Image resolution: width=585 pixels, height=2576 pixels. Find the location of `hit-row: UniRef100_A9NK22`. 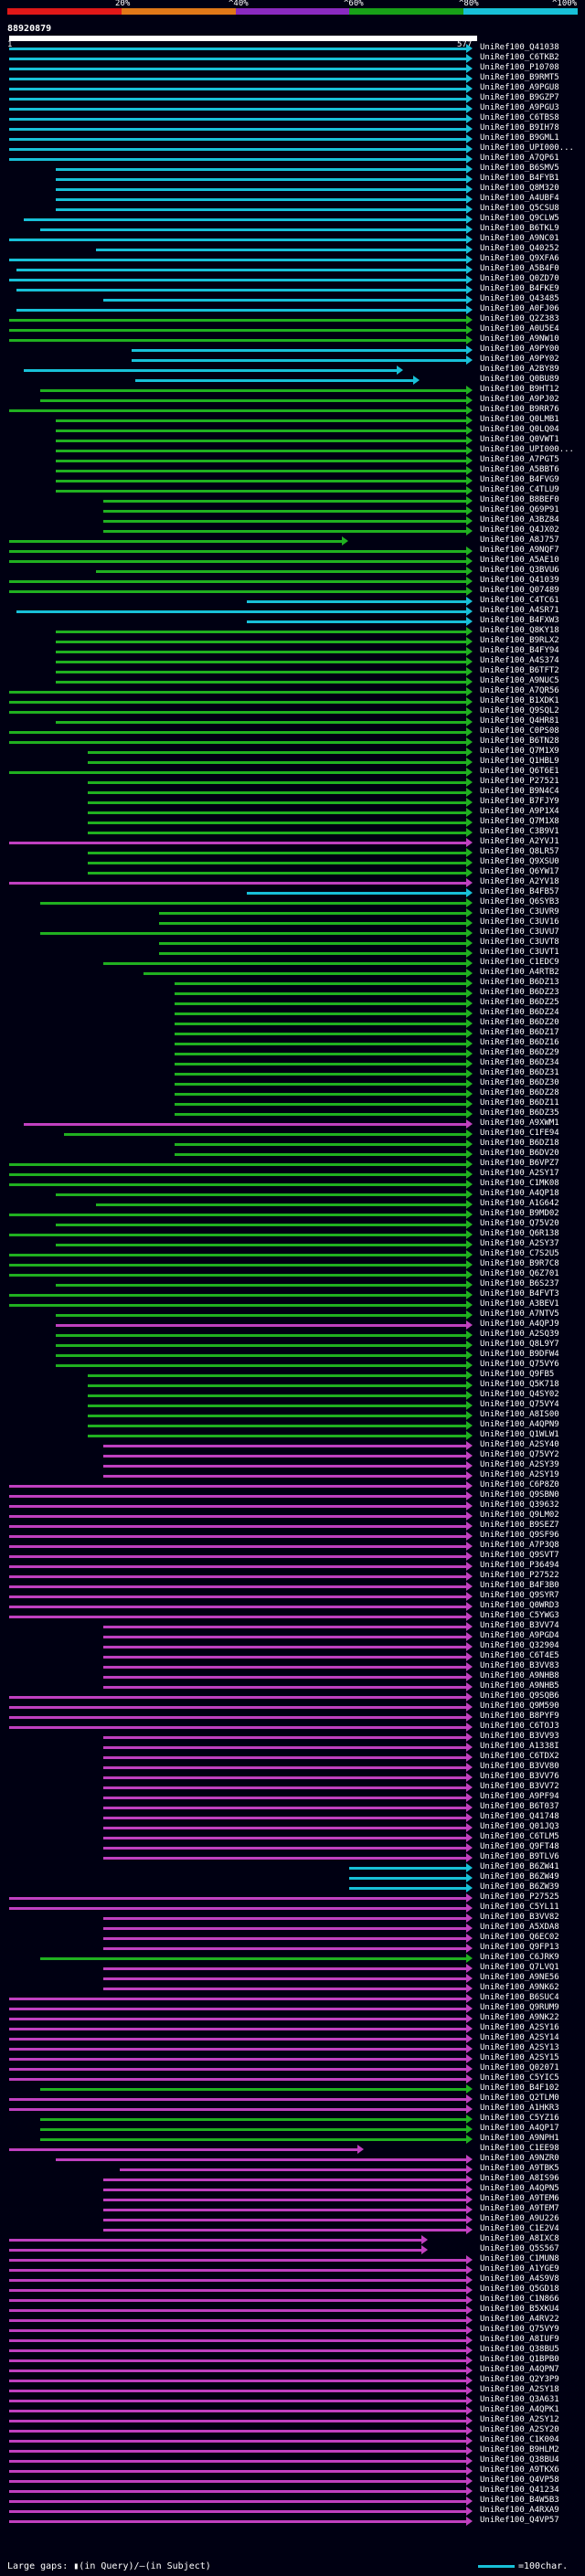

hit-row: UniRef100_A9NK22 is located at coordinates (293, 2018).